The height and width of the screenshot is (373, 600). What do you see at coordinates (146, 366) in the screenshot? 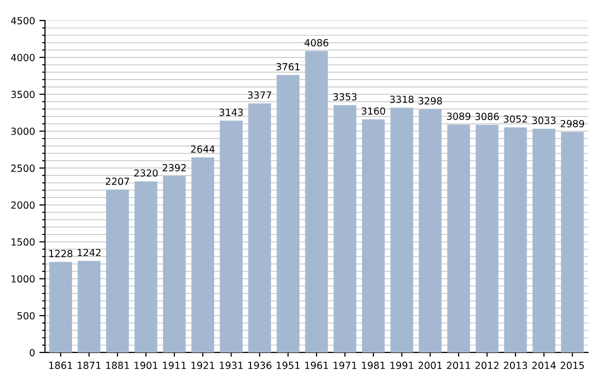
I see `x-tick-label: 1901` at bounding box center [146, 366].